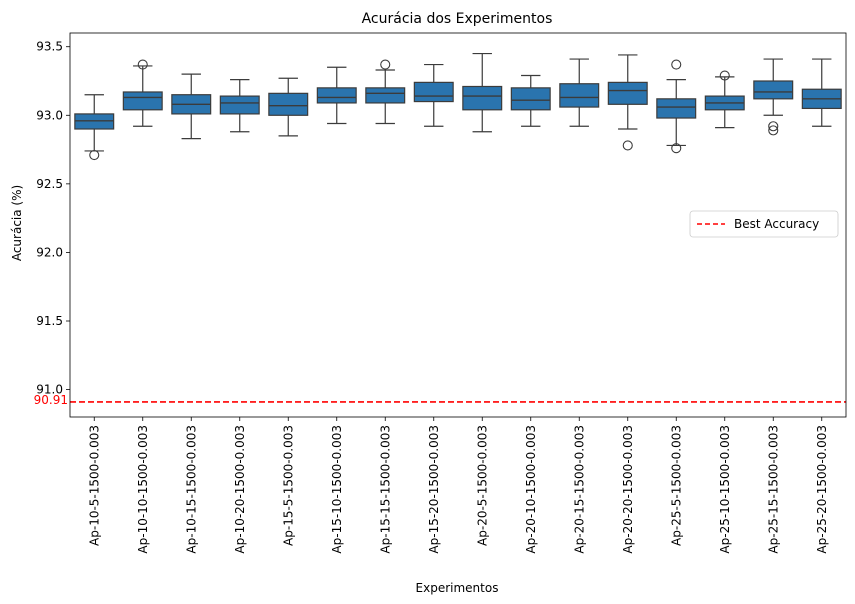 Image resolution: width=855 pixels, height=604 pixels. Describe the element at coordinates (628, 489) in the screenshot. I see `x-tick-label: Ap-20-20-1500-0.003` at that location.